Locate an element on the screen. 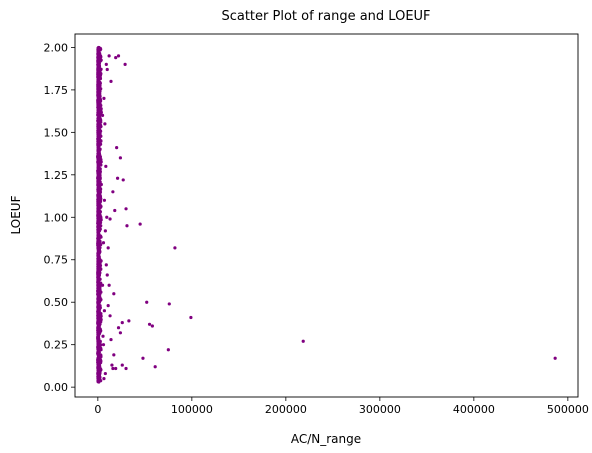 The image size is (592, 453). y-axis-label: LOEUF is located at coordinates (16, 214).